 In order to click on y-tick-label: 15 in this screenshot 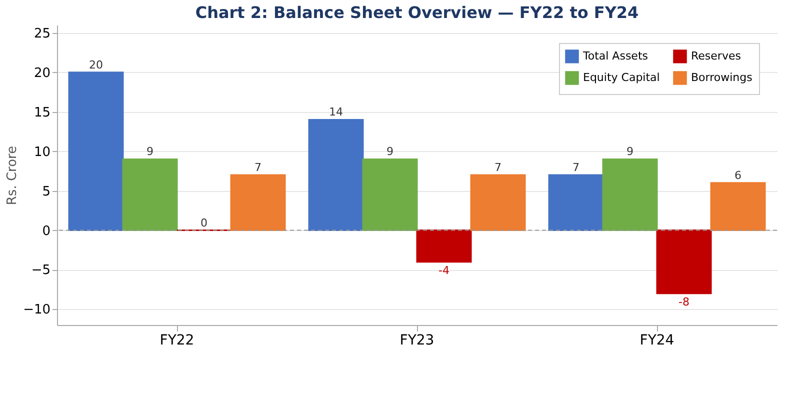, I will do `click(42, 112)`.